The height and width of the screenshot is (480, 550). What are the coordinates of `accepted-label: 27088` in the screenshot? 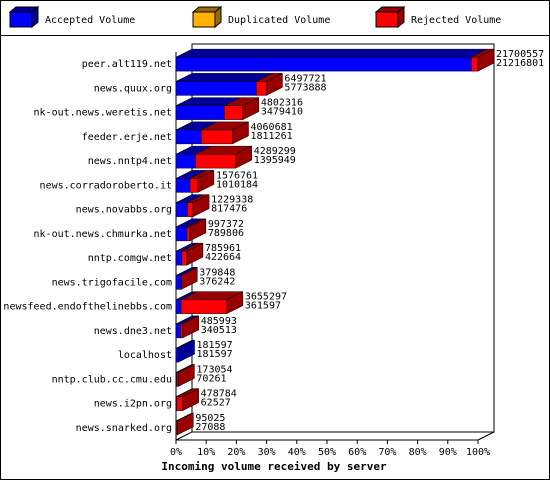 It's located at (210, 427).